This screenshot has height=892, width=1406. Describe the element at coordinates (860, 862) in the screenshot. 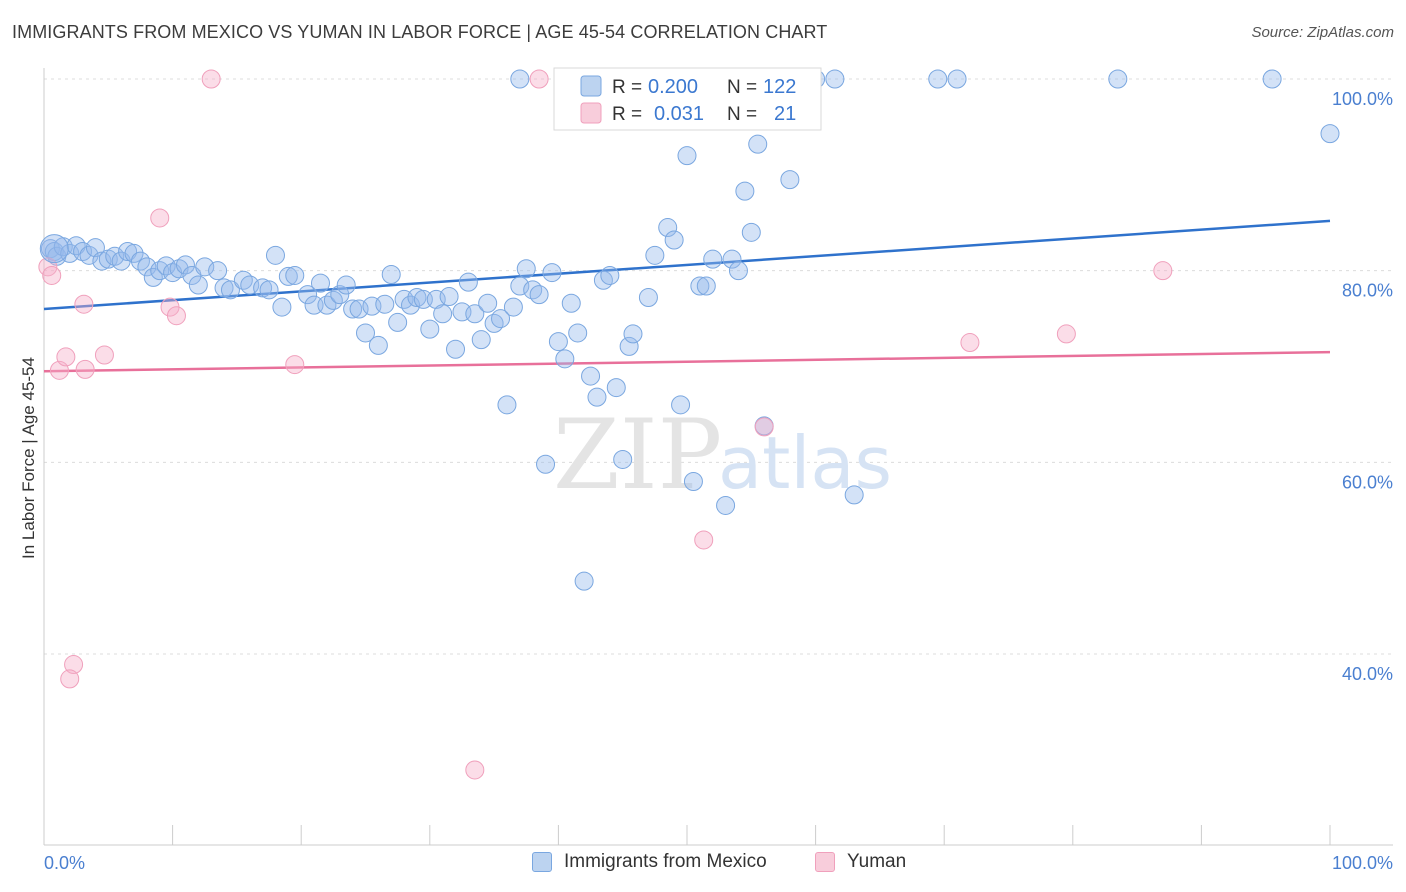

I see `legend-item-yuman: Yuman` at that location.